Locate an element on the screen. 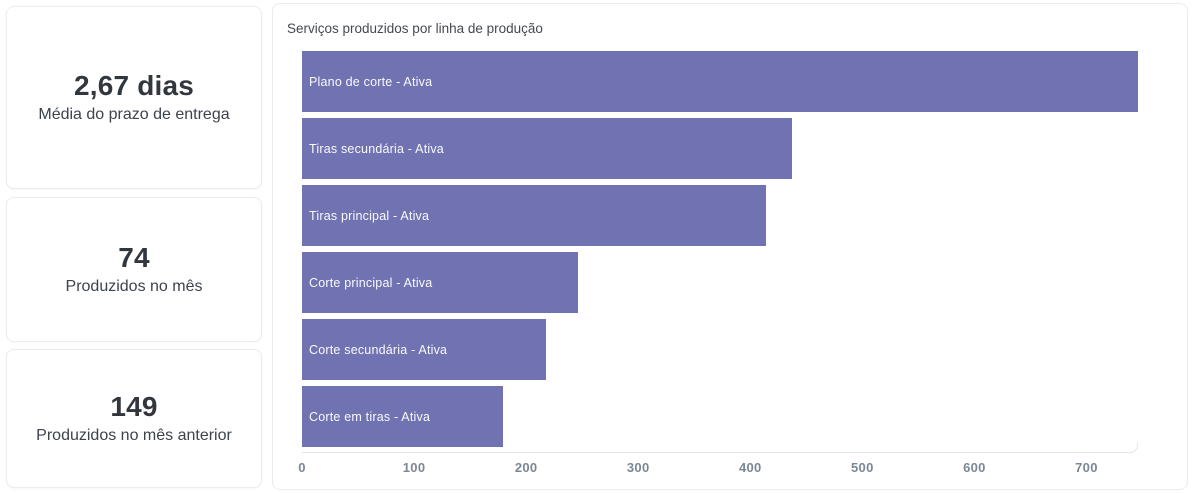 The height and width of the screenshot is (493, 1192). kpi-card-produced-month: 74 Produzidos no mês is located at coordinates (134, 269).